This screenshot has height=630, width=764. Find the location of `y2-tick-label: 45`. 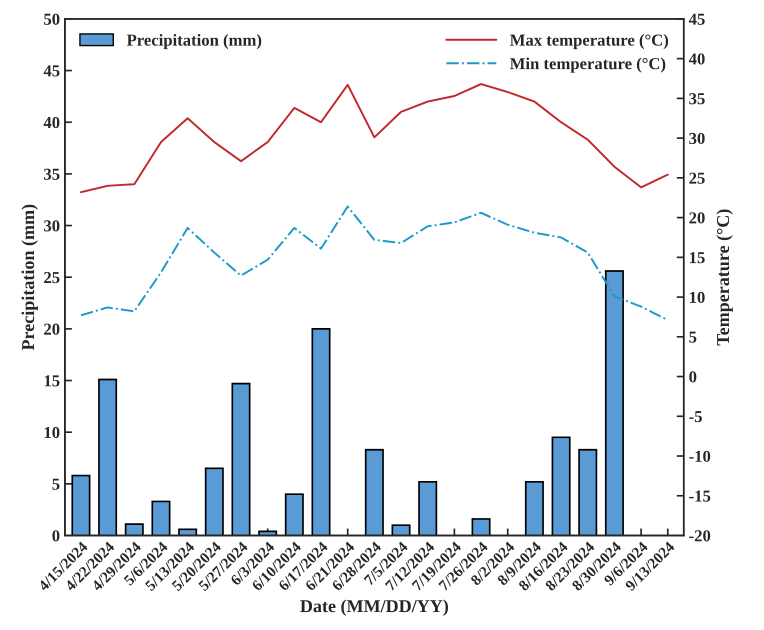

y2-tick-label: 45 is located at coordinates (696, 19).